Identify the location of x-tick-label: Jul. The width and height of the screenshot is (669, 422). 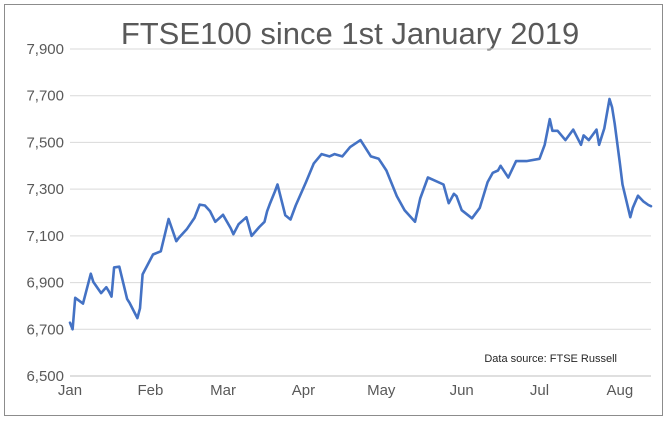
(539, 390).